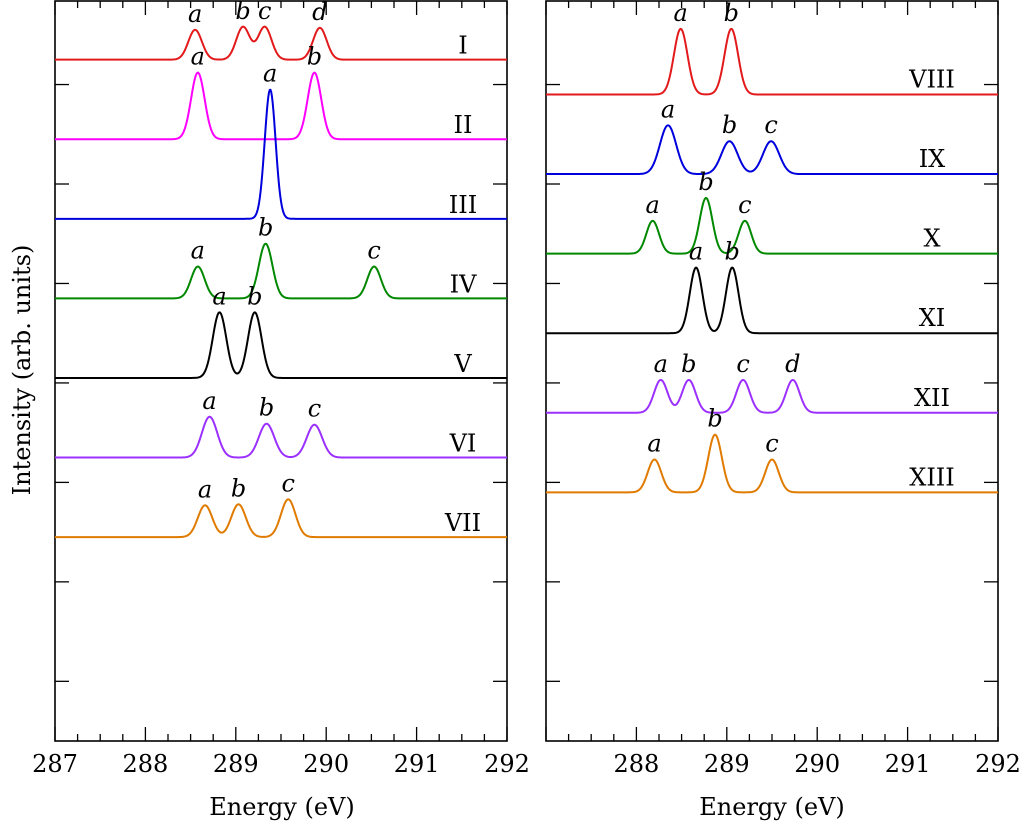 The width and height of the screenshot is (1028, 824). Describe the element at coordinates (932, 477) in the screenshot. I see `series-label: XIII` at that location.